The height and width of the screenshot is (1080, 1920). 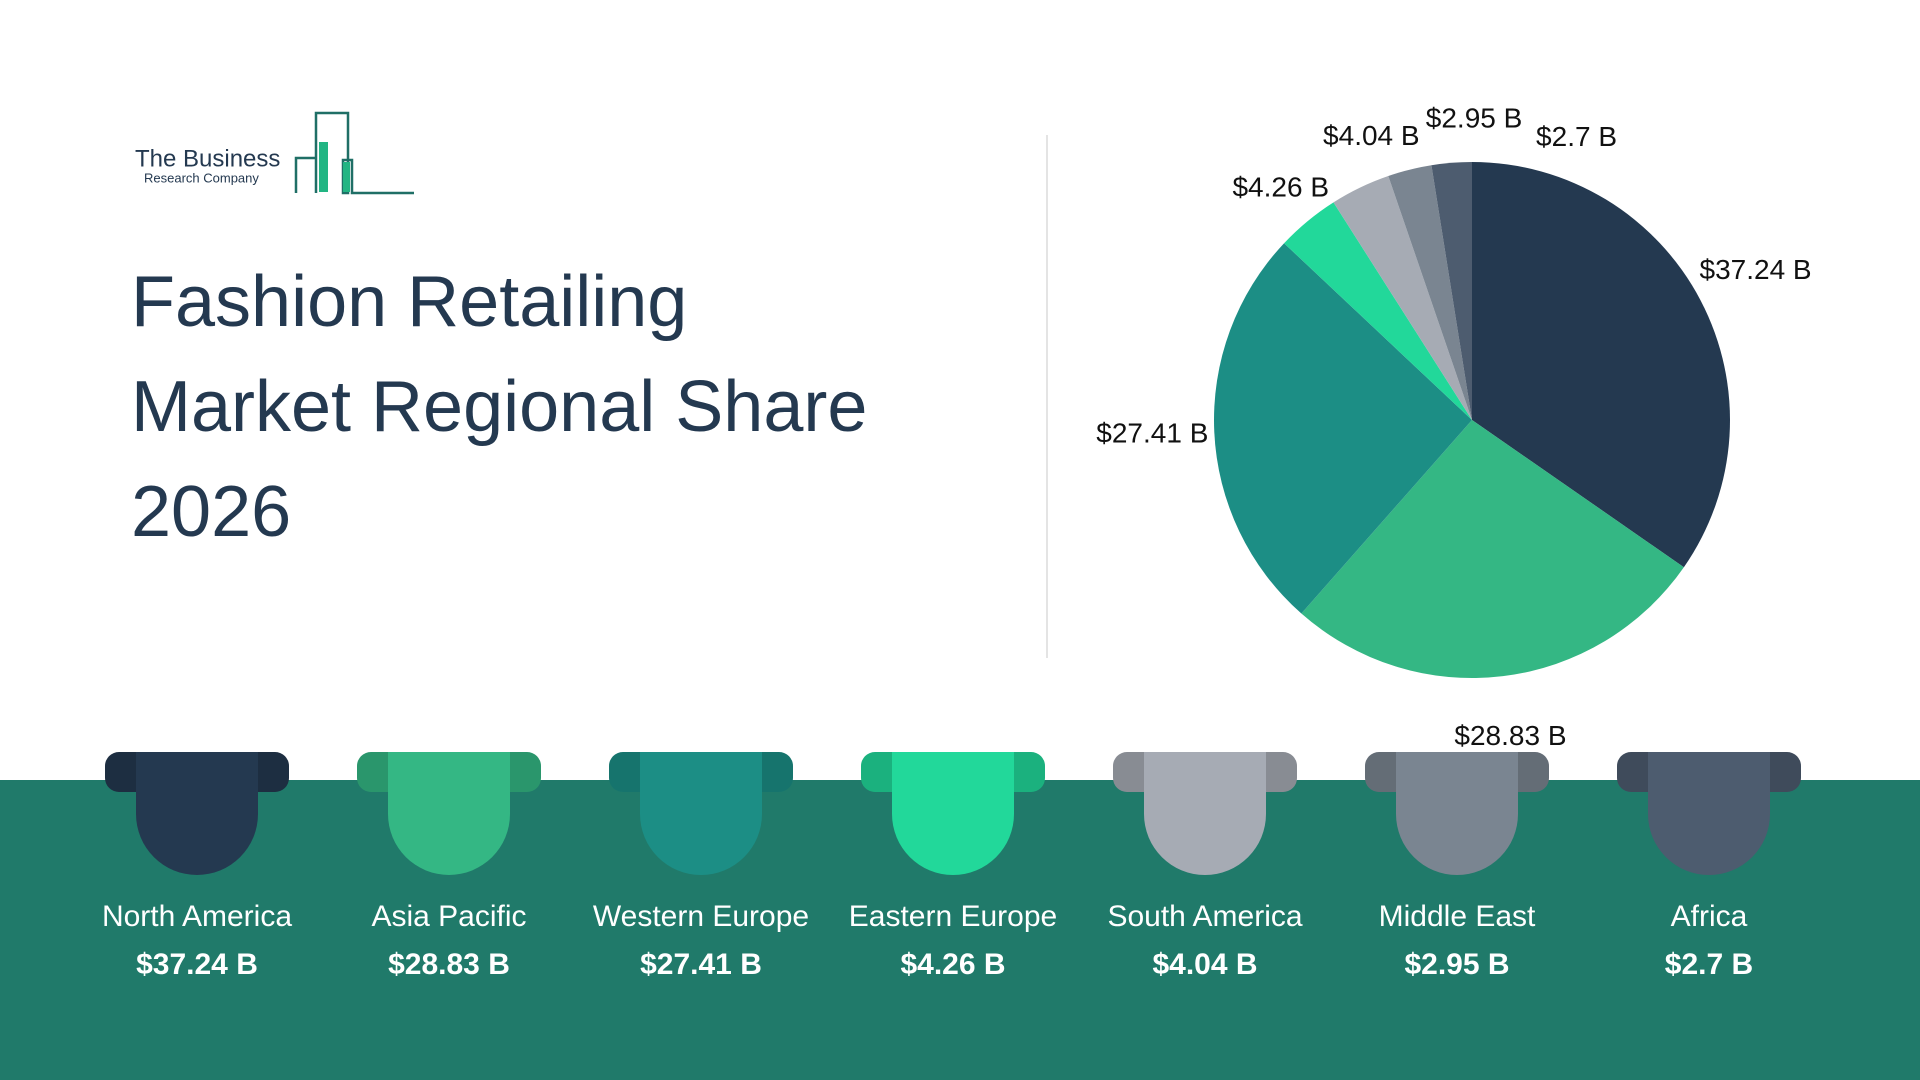 I want to click on logo-name: The Business, so click(x=207, y=158).